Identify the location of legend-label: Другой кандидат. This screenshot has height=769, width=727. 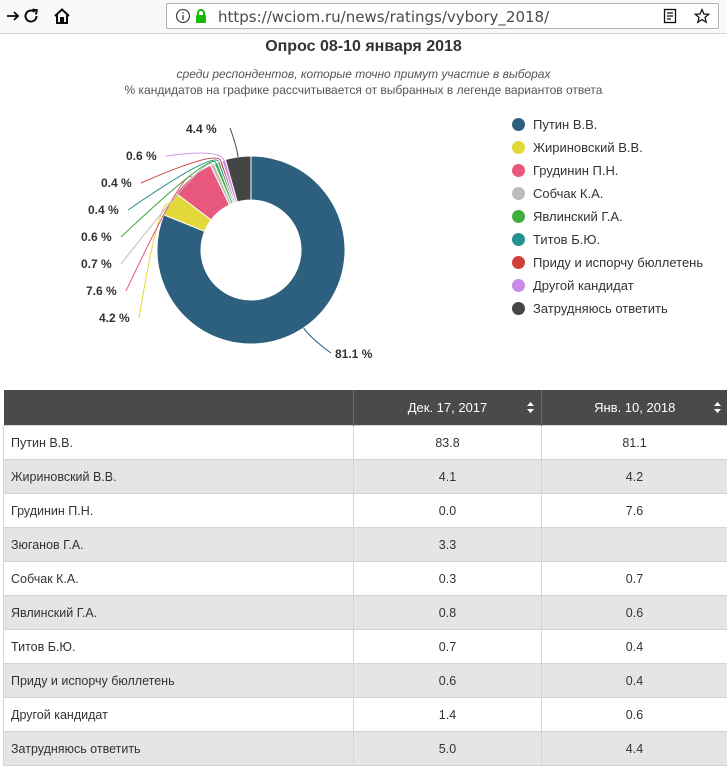
(583, 285).